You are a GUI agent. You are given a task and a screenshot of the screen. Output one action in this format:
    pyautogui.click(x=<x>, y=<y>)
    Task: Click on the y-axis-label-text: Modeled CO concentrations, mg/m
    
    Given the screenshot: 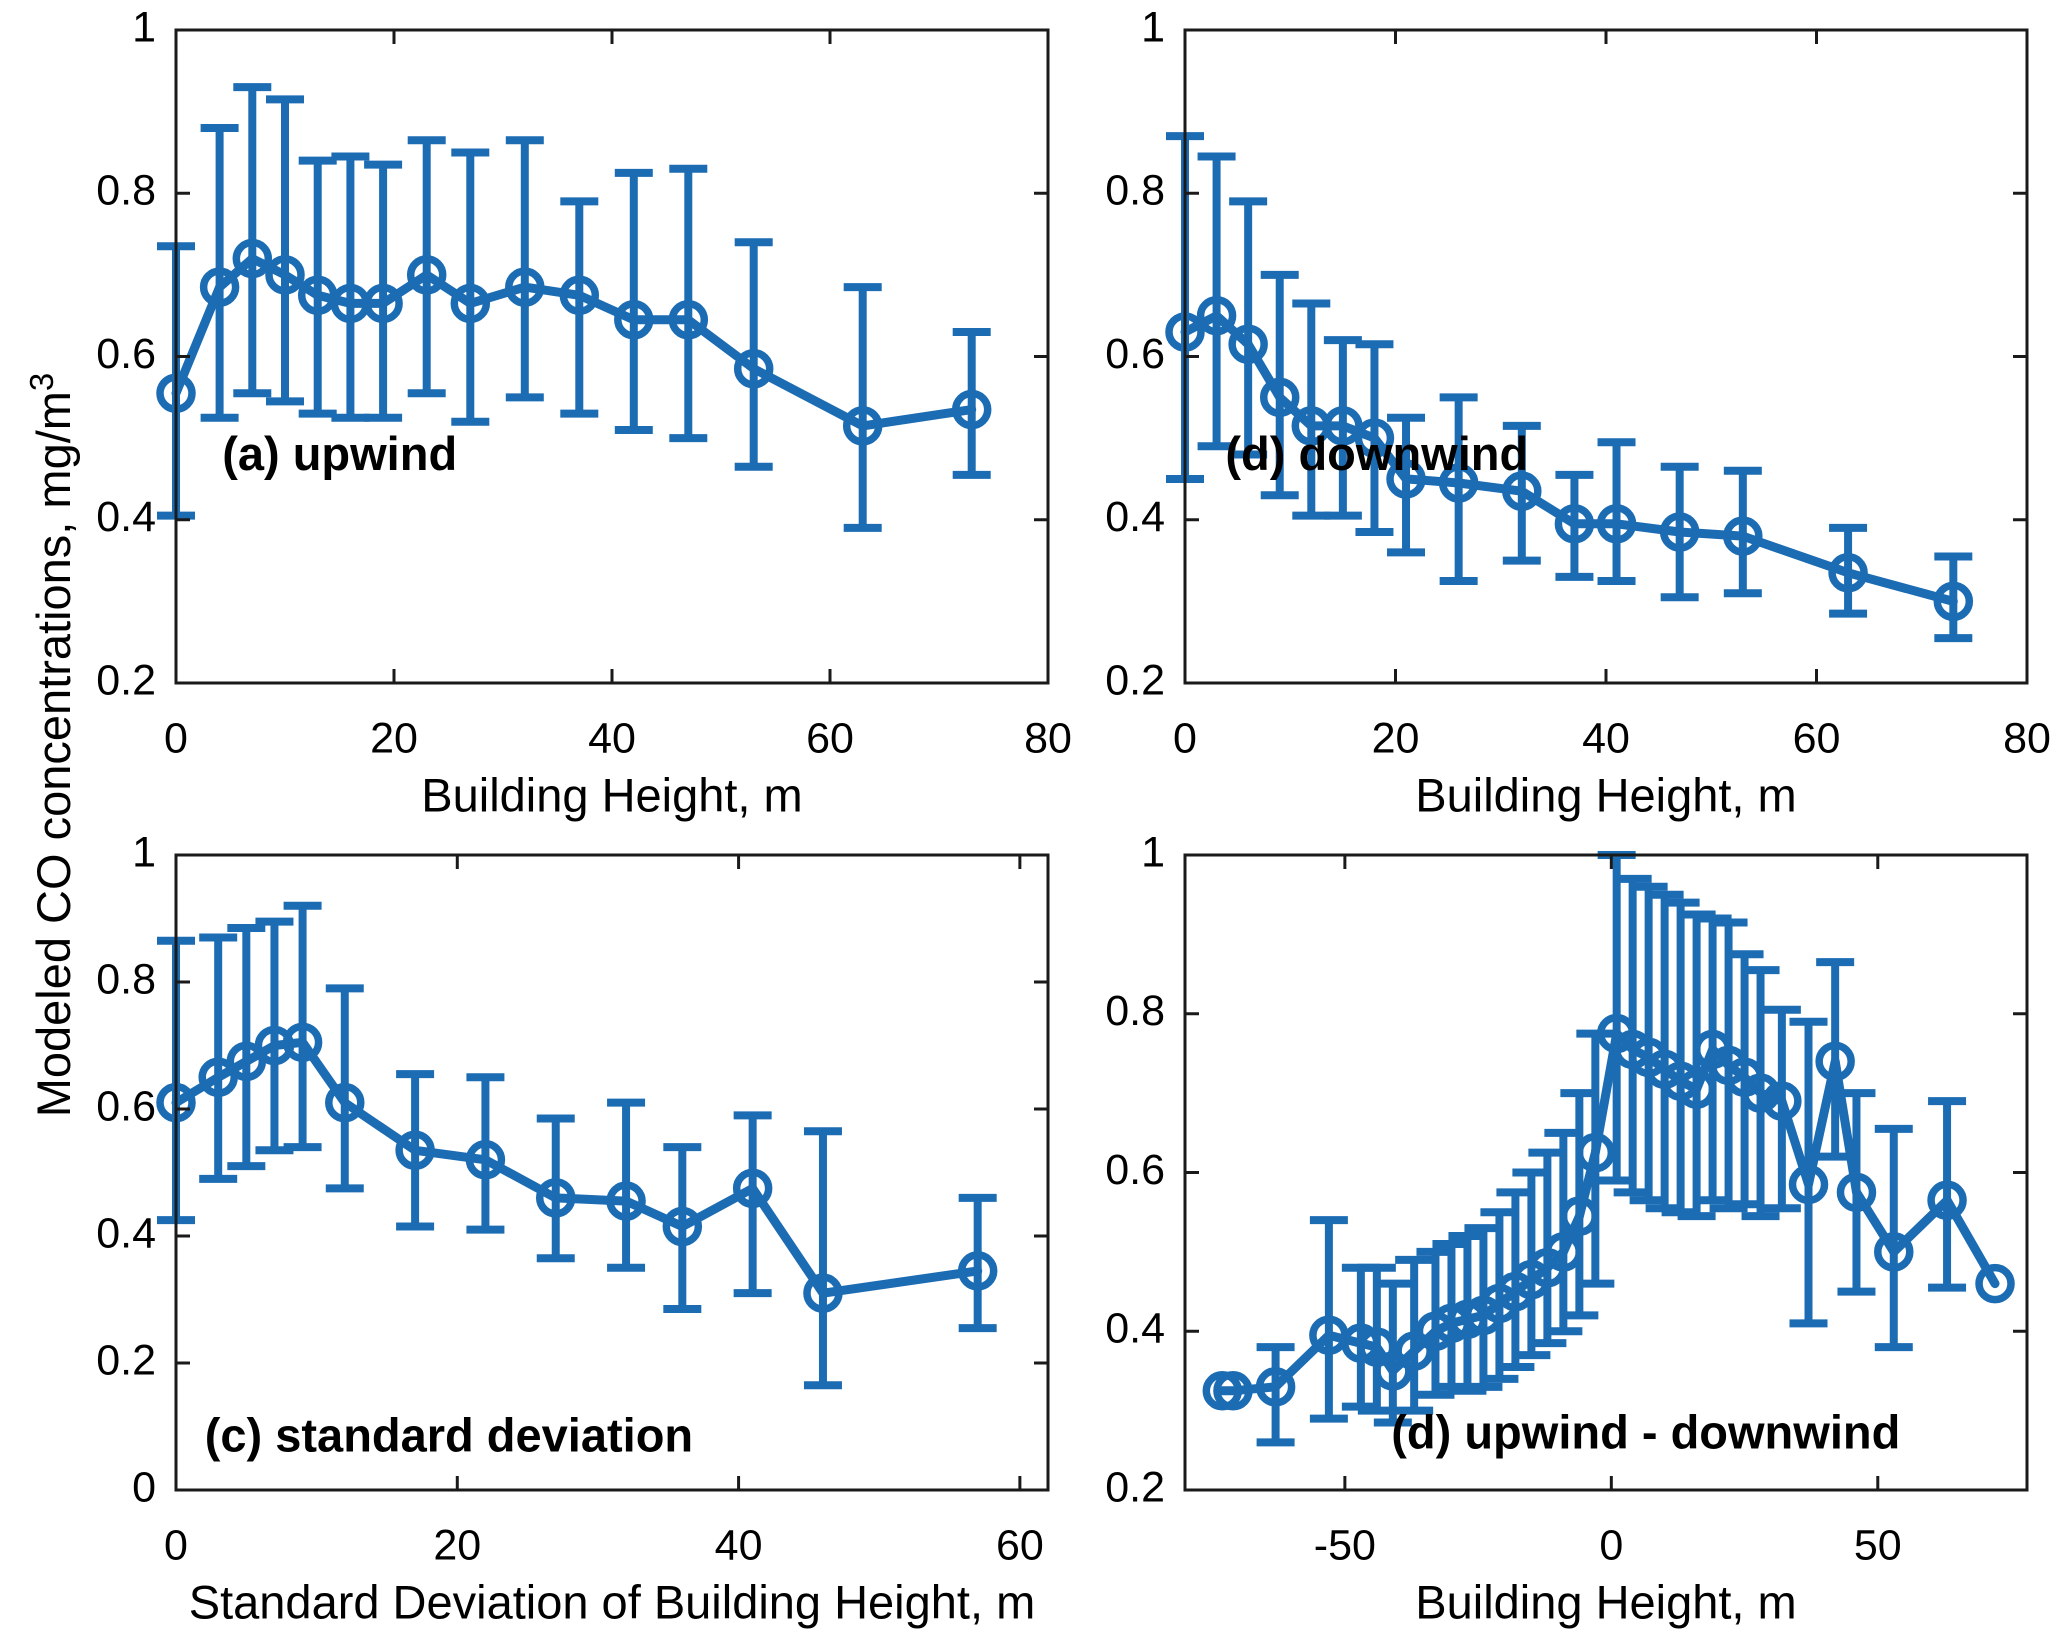 What is the action you would take?
    pyautogui.click(x=53, y=754)
    